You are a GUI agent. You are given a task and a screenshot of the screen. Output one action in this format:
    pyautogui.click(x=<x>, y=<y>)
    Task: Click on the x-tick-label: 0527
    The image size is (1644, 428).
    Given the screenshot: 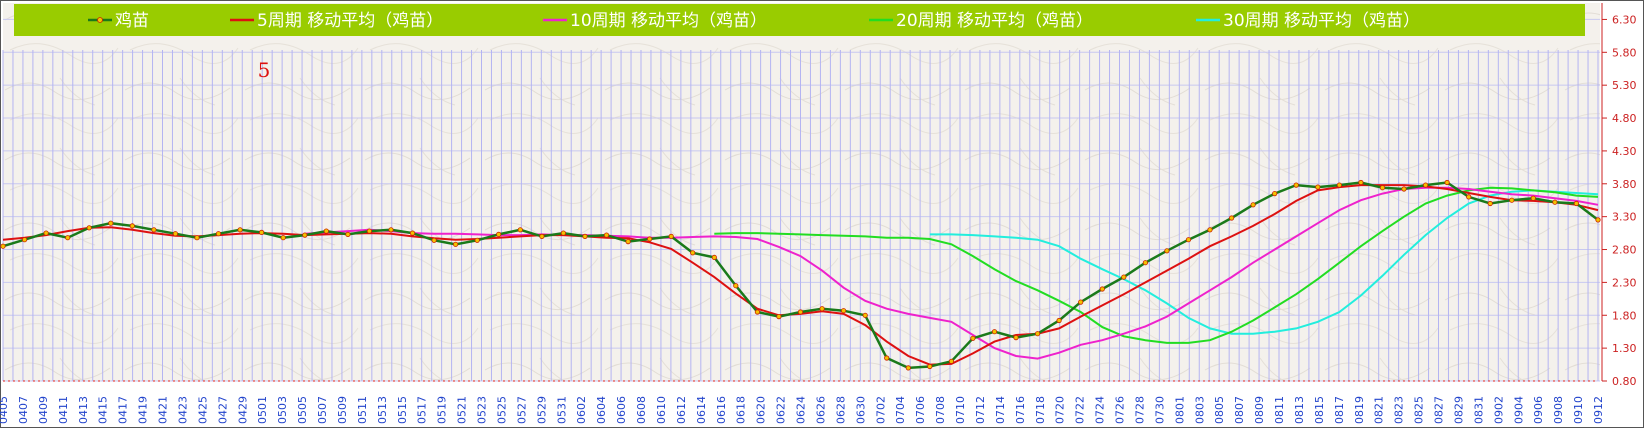 What is the action you would take?
    pyautogui.click(x=521, y=410)
    